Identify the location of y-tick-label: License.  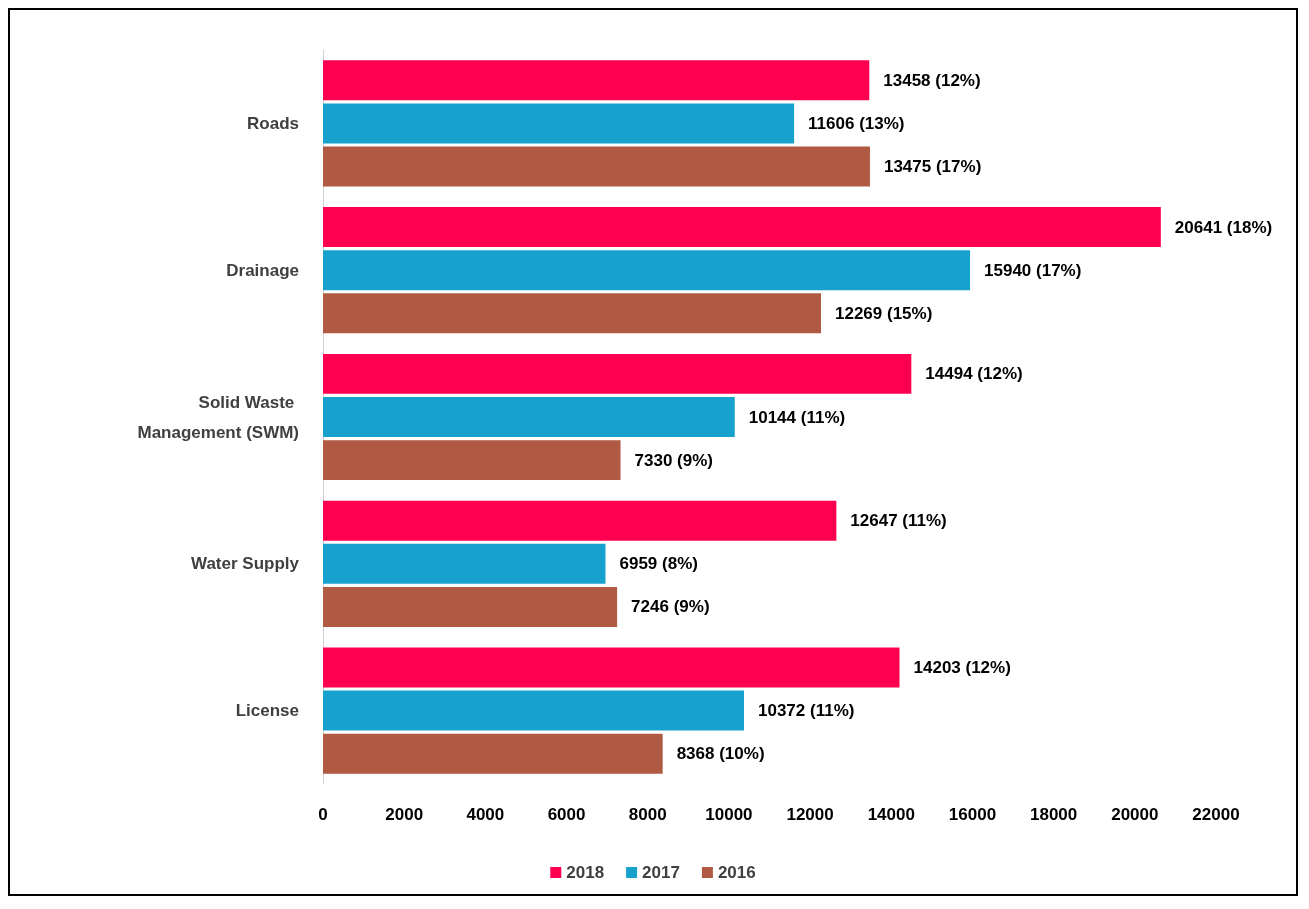
(267, 711).